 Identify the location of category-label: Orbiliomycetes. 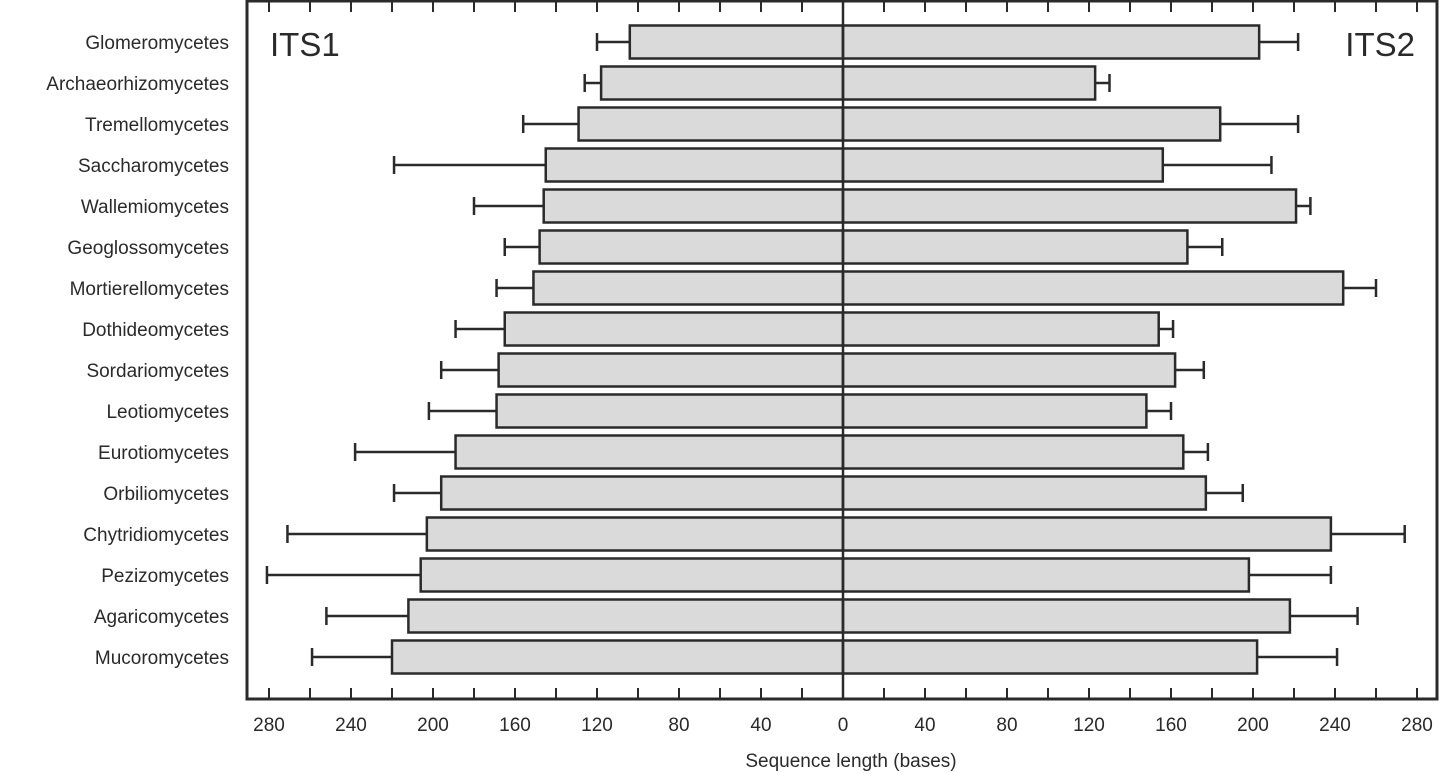
(166, 494).